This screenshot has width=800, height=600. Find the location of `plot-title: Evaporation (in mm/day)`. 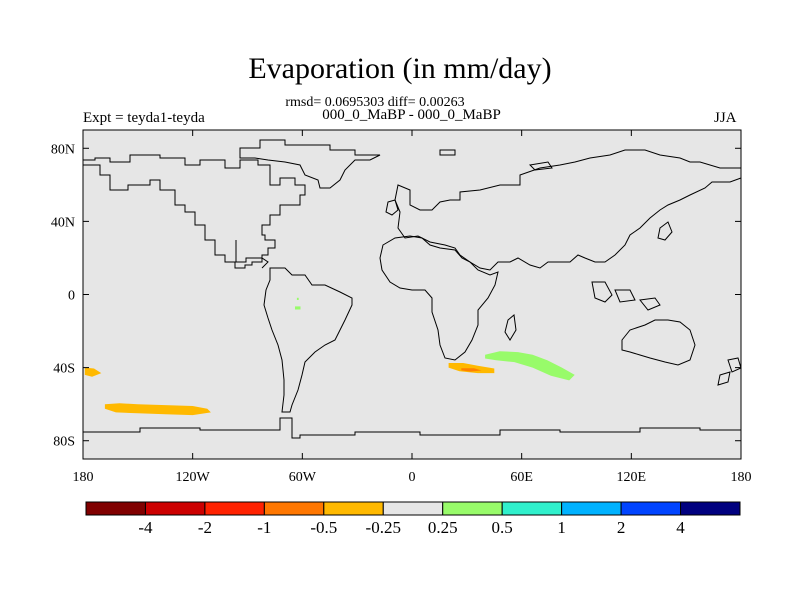

plot-title: Evaporation (in mm/day) is located at coordinates (400, 68).